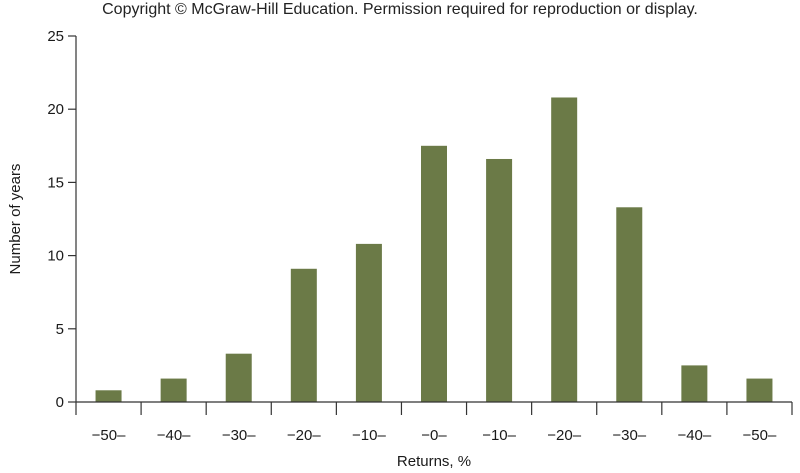 Image resolution: width=800 pixels, height=473 pixels. I want to click on x-axis-title: Returns, %, so click(434, 461).